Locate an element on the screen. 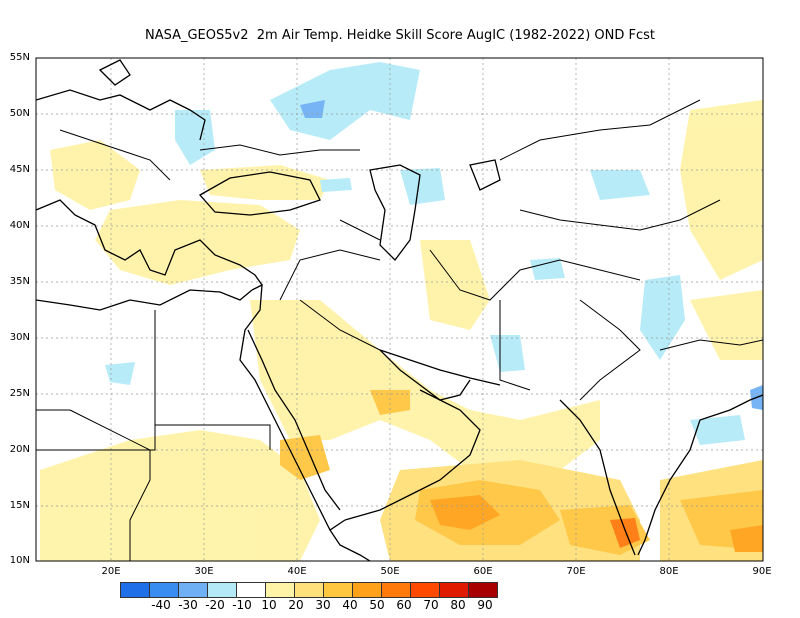 The width and height of the screenshot is (800, 618). colorbar-label: 20 is located at coordinates (296, 605).